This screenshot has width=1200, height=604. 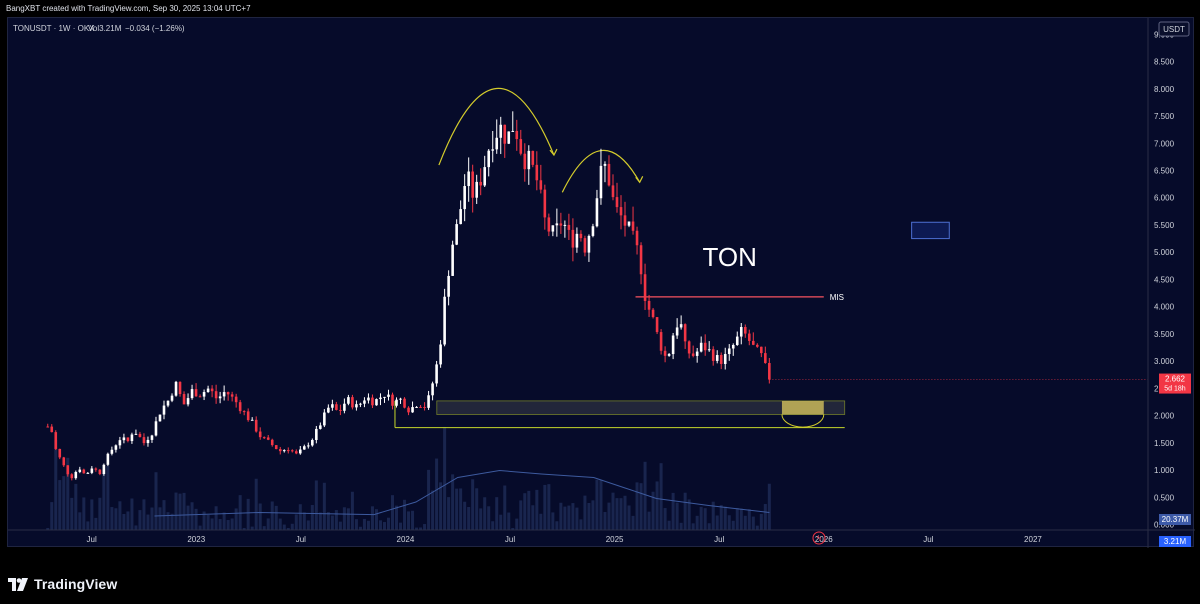 I want to click on y-tick-label: 0.500, so click(x=1164, y=497).